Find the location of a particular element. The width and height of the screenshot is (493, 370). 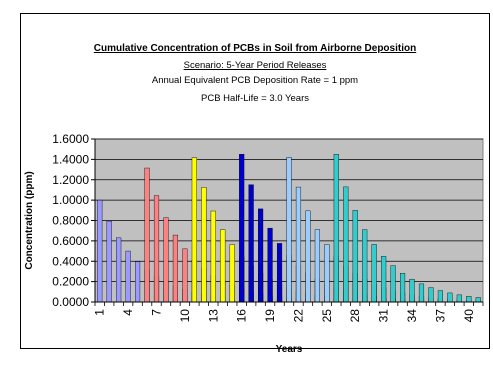

x-tick-label: 1 is located at coordinates (100, 312).